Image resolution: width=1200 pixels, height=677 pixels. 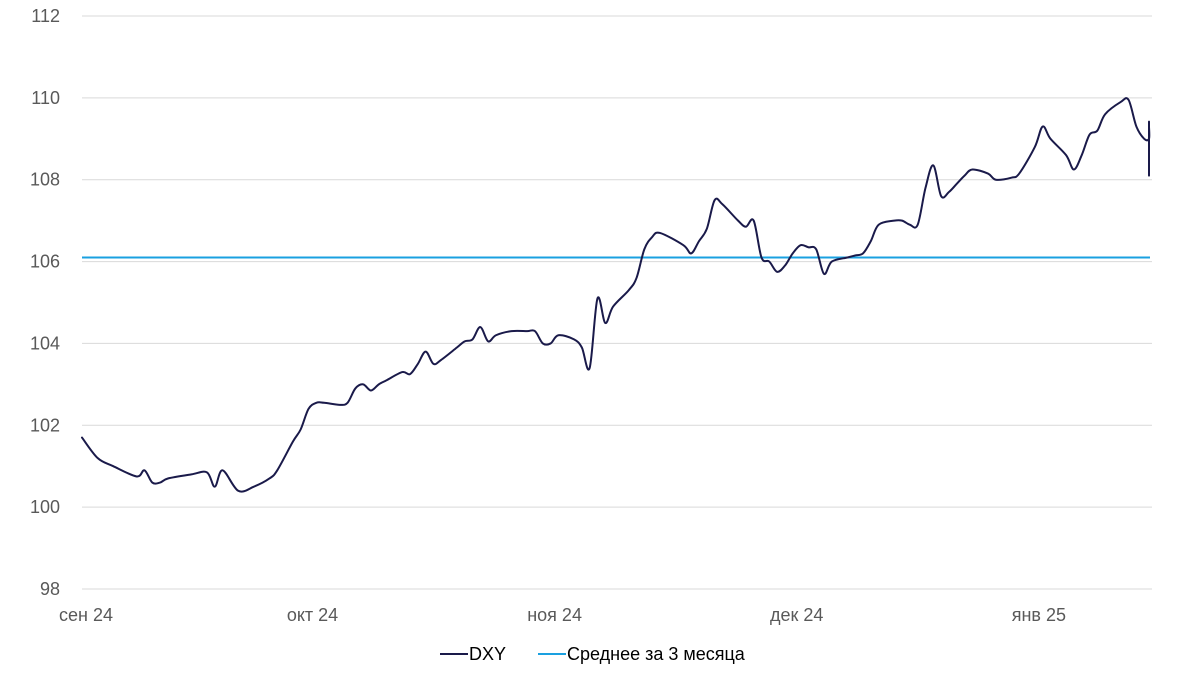 What do you see at coordinates (487, 654) in the screenshot?
I see `legend-label-dxy: DXY` at bounding box center [487, 654].